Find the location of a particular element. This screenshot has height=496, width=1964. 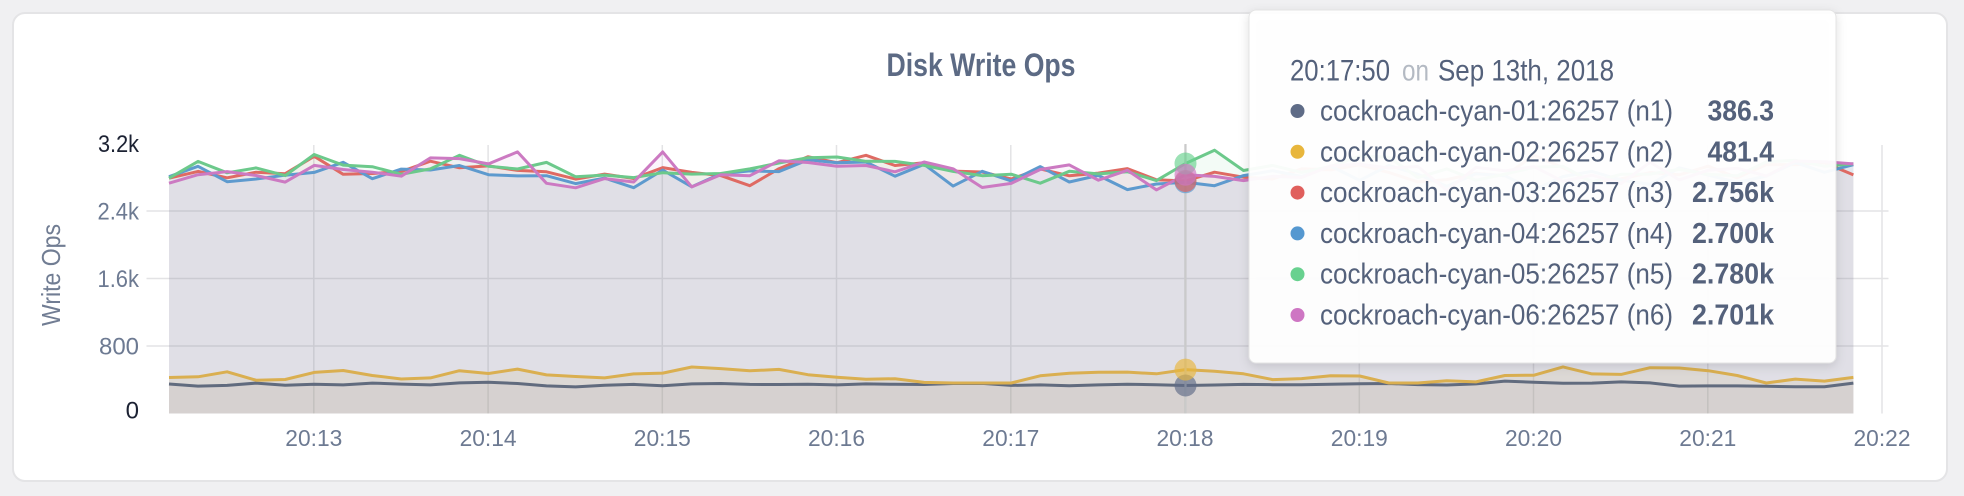

svg-text: 20:22 is located at coordinates (1882, 438).